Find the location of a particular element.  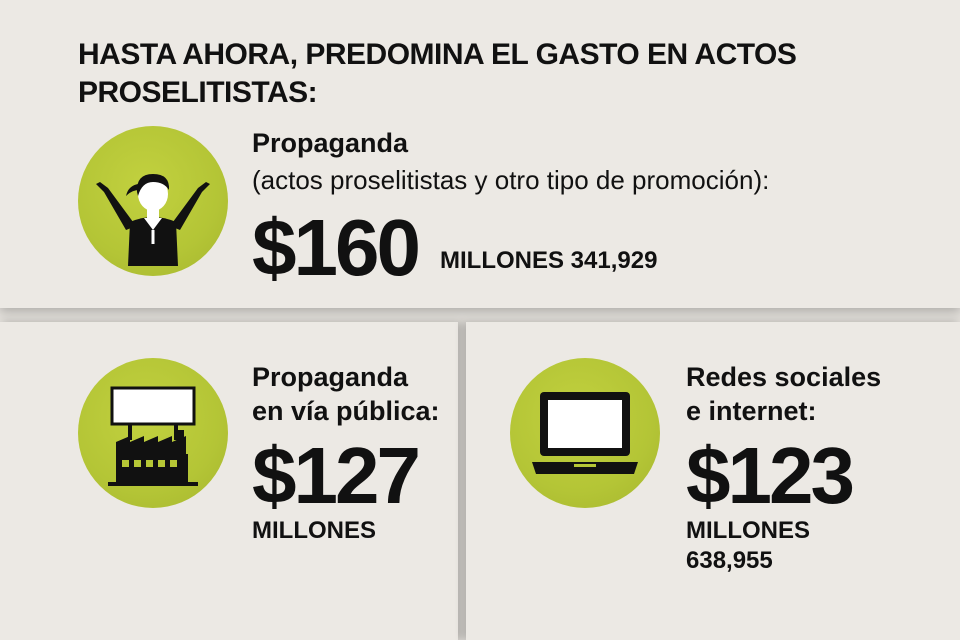

social-networks-unit-line-2: 638,955 is located at coordinates (729, 560).